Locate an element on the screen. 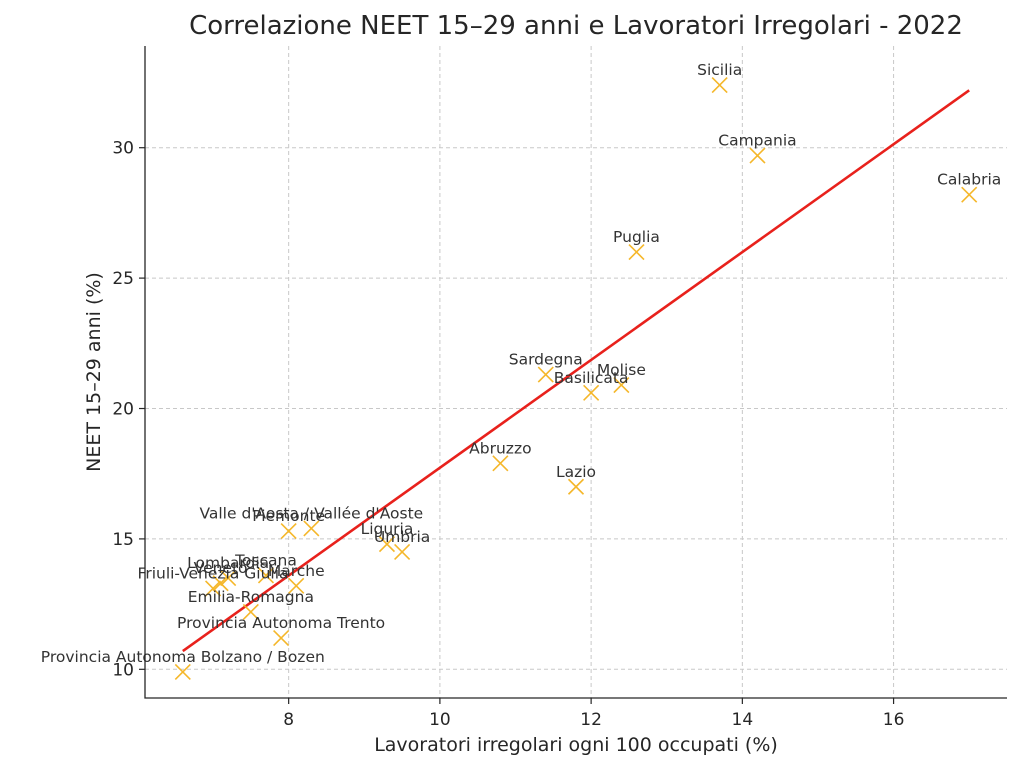  data-point-label: Toscana is located at coordinates (265, 560).